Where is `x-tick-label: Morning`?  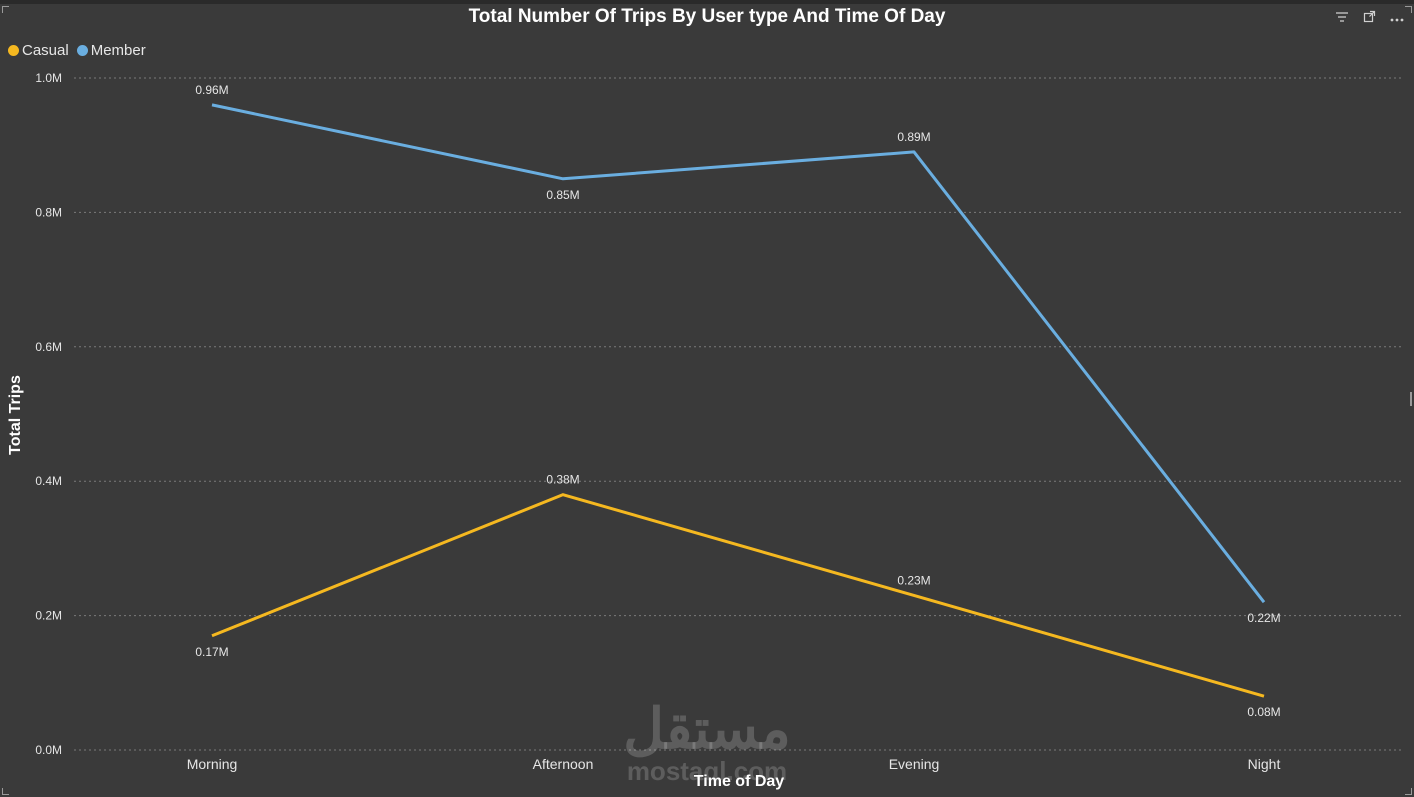
x-tick-label: Morning is located at coordinates (212, 764).